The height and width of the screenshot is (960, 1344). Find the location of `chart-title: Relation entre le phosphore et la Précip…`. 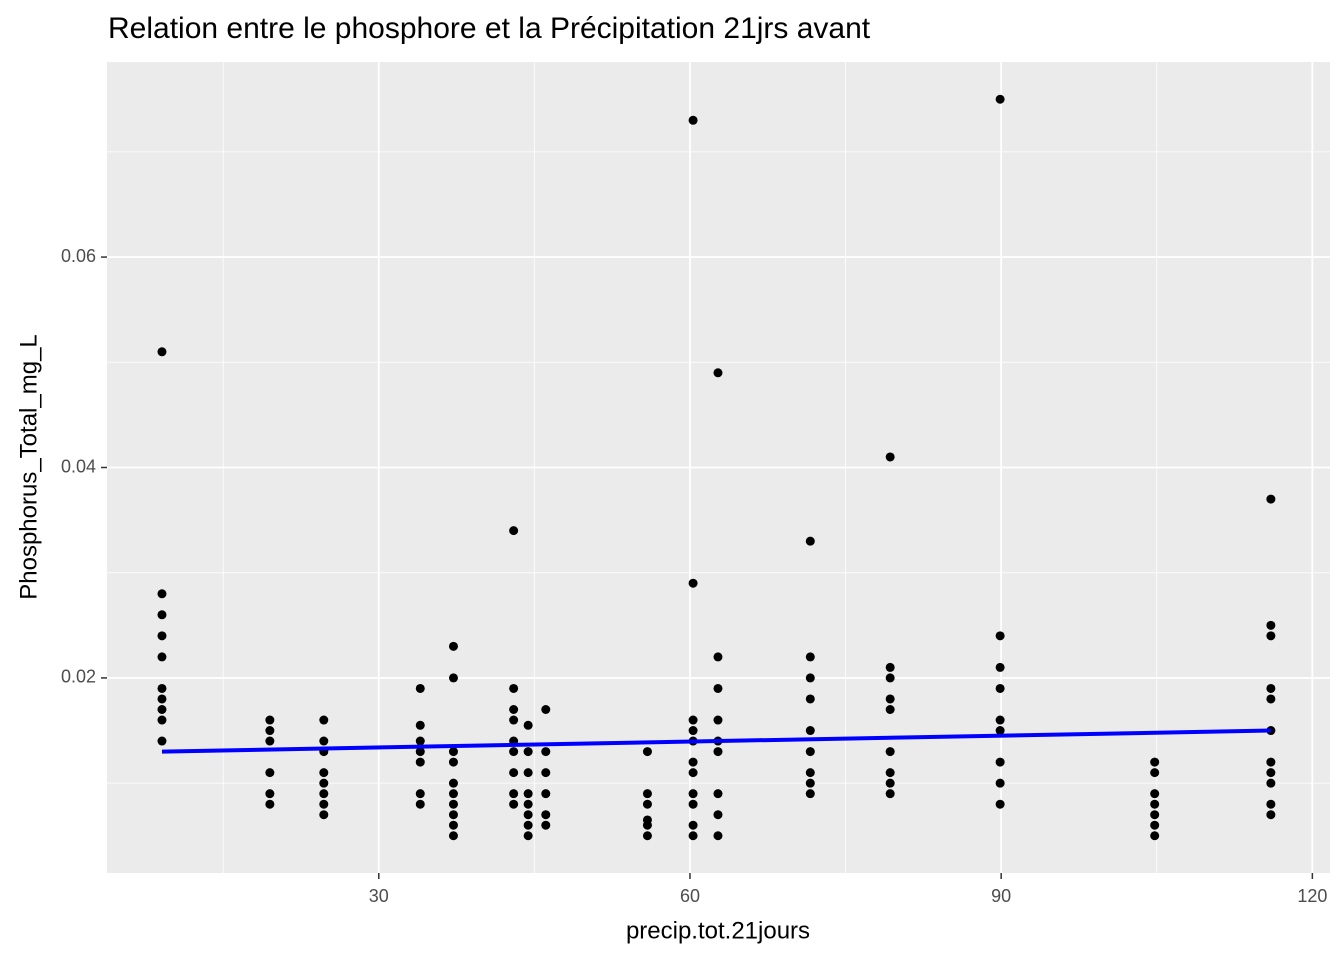

chart-title: Relation entre le phosphore et la Précip… is located at coordinates (489, 28).